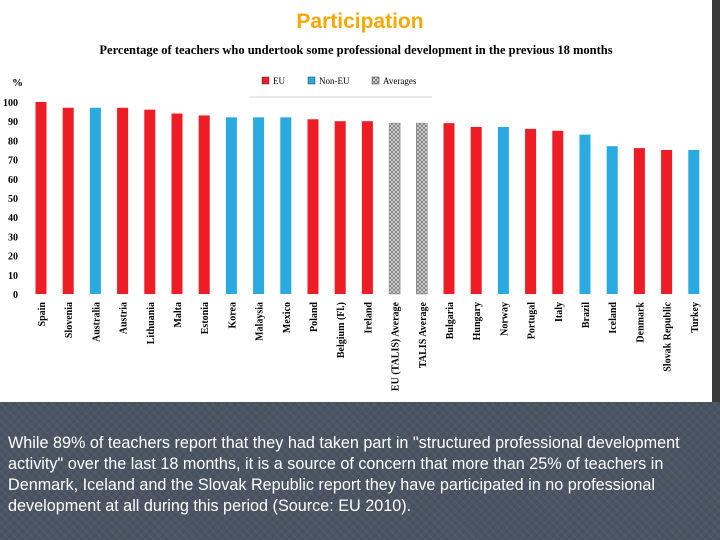 This screenshot has width=720, height=540. What do you see at coordinates (13, 218) in the screenshot?
I see `y-tick-label: 40` at bounding box center [13, 218].